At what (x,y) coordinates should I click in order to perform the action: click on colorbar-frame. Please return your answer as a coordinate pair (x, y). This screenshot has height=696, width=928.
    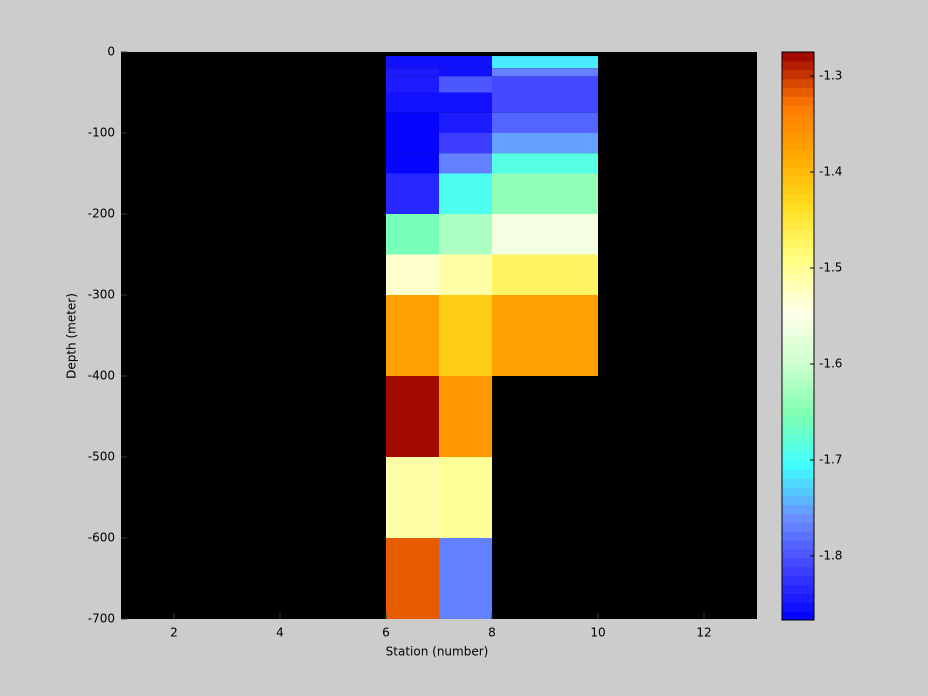
    Looking at the image, I should click on (798, 336).